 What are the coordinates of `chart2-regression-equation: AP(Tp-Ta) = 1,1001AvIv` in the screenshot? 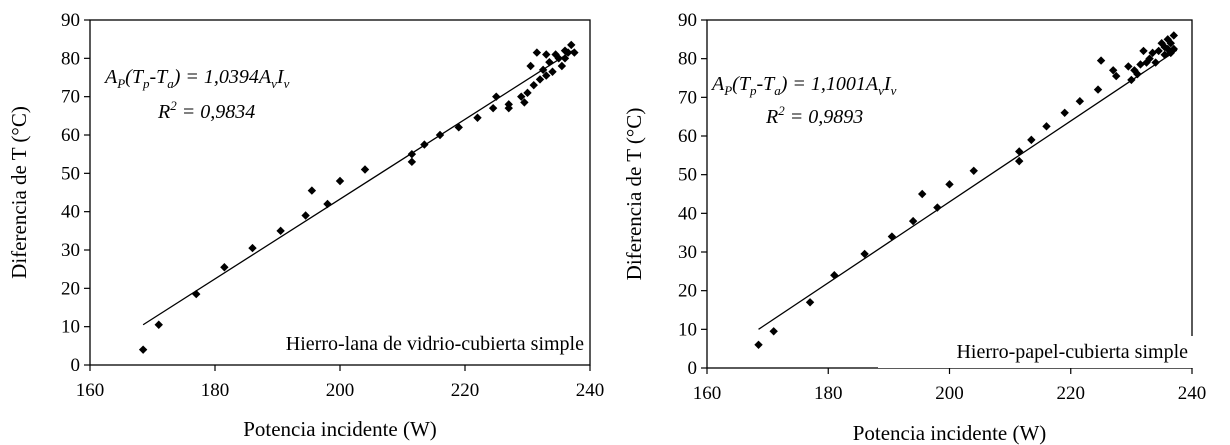 It's located at (803, 85).